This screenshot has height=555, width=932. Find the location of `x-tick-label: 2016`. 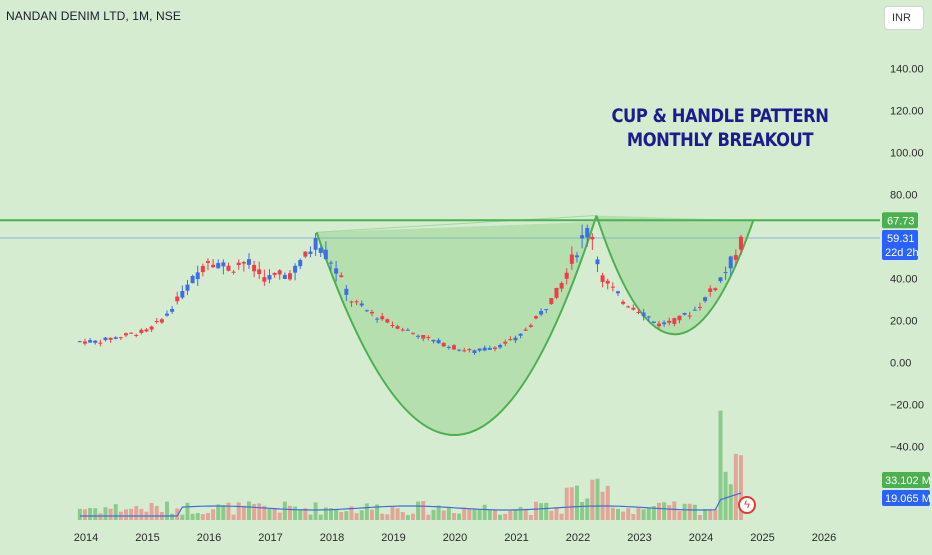

x-tick-label: 2016 is located at coordinates (209, 538).